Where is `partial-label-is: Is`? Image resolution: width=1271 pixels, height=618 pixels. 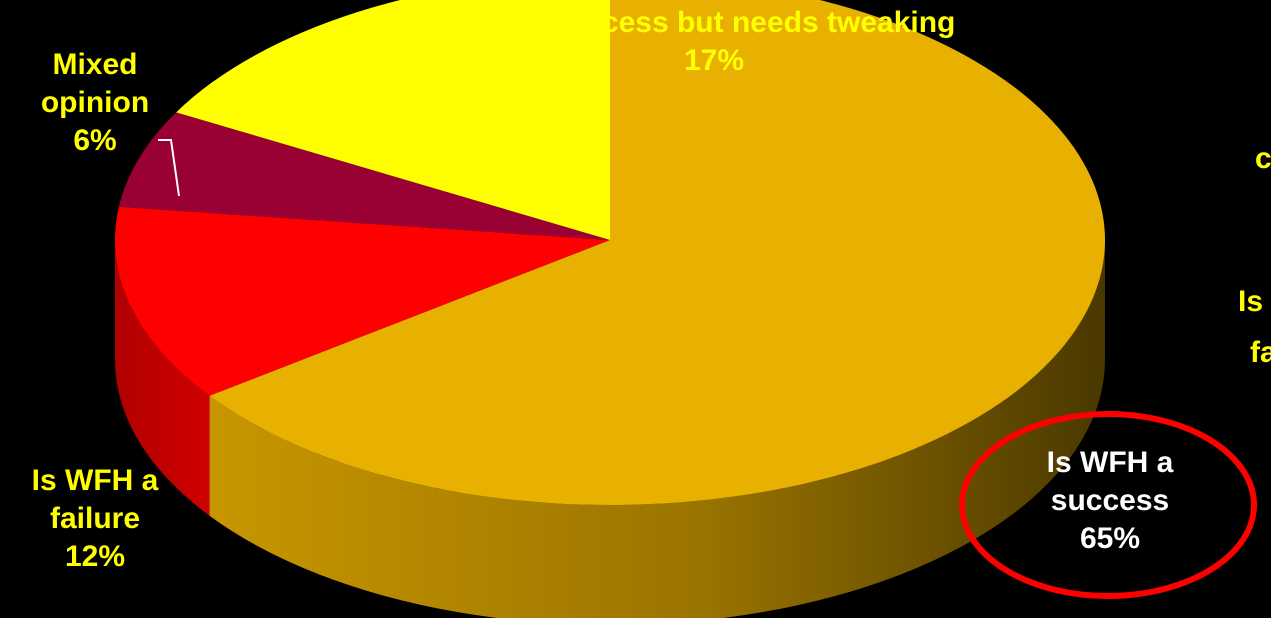
partial-label-is: Is is located at coordinates (1251, 301).